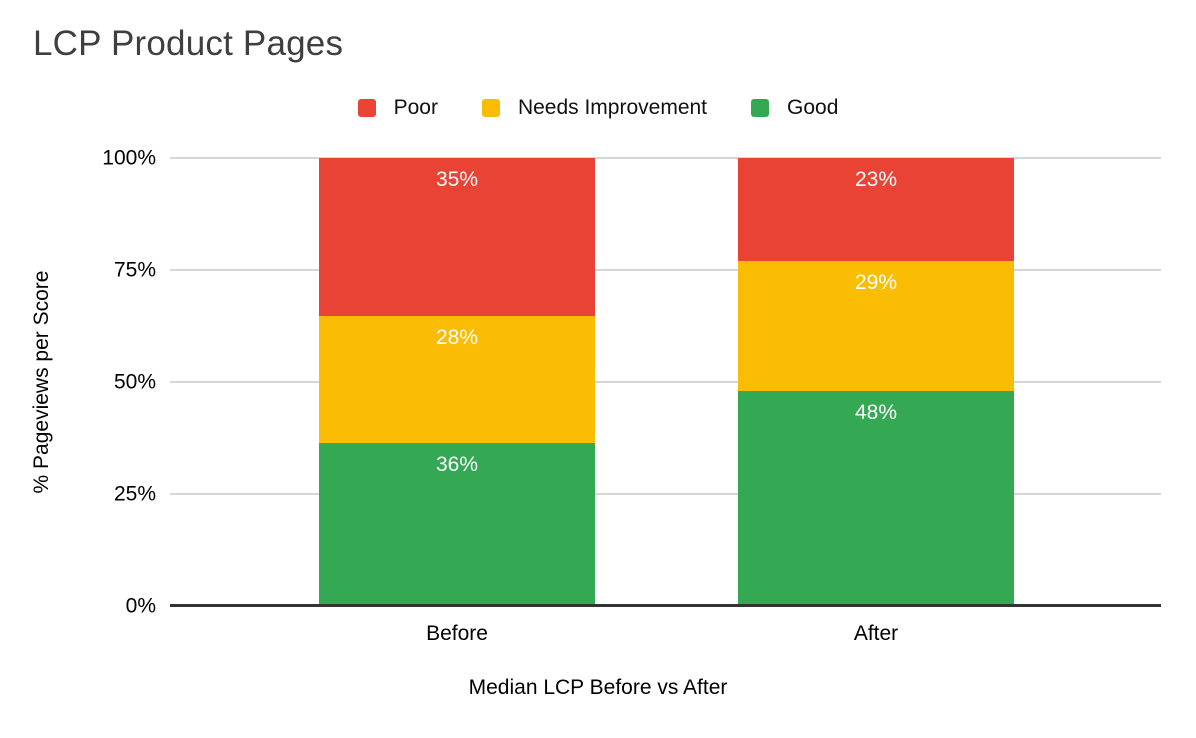 This screenshot has height=738, width=1196. I want to click on segment-value-label: 48%, so click(876, 412).